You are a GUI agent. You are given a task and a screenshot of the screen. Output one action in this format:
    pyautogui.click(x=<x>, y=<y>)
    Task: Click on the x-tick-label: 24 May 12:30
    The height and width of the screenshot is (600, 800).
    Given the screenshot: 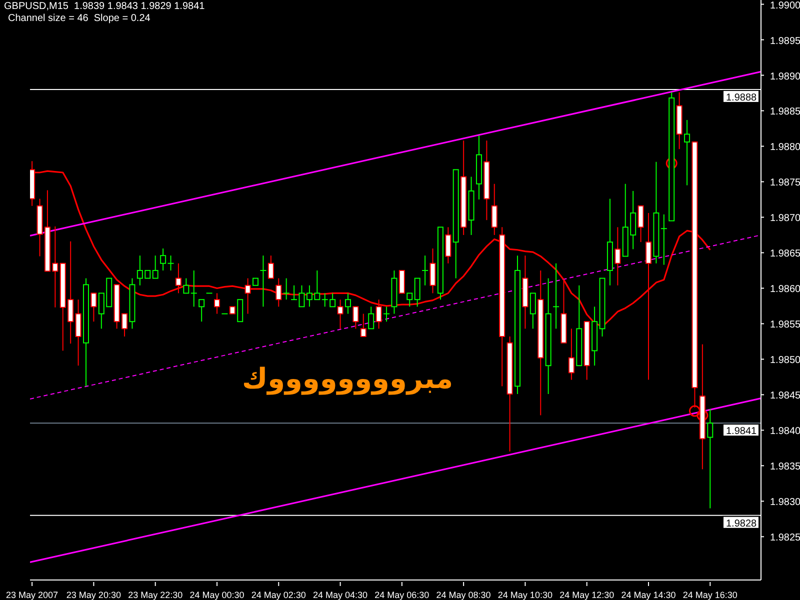 What is the action you would take?
    pyautogui.click(x=587, y=595)
    